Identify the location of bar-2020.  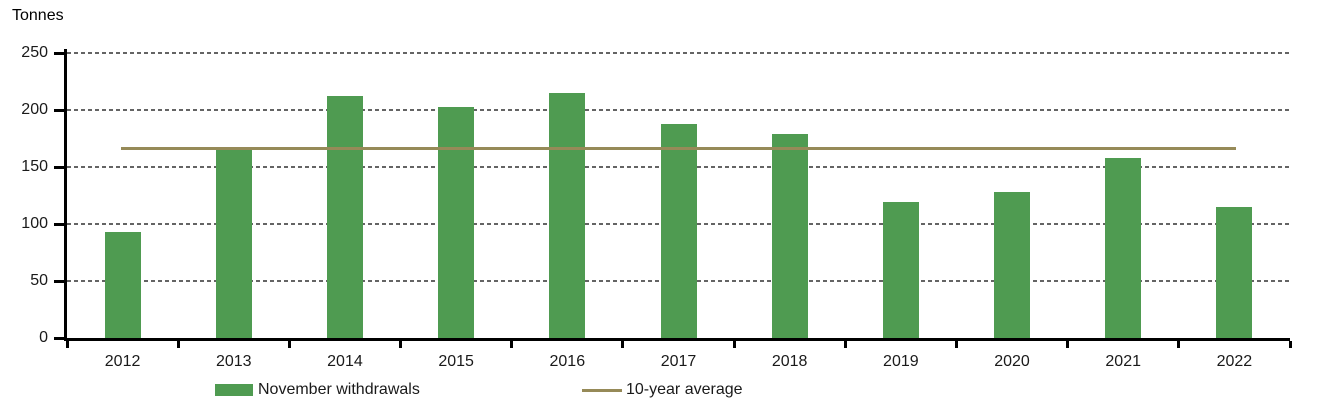
(1012, 265).